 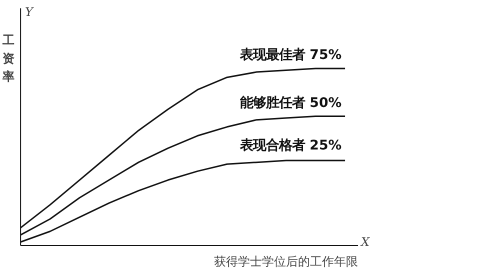 I want to click on text: X, so click(x=365, y=242).